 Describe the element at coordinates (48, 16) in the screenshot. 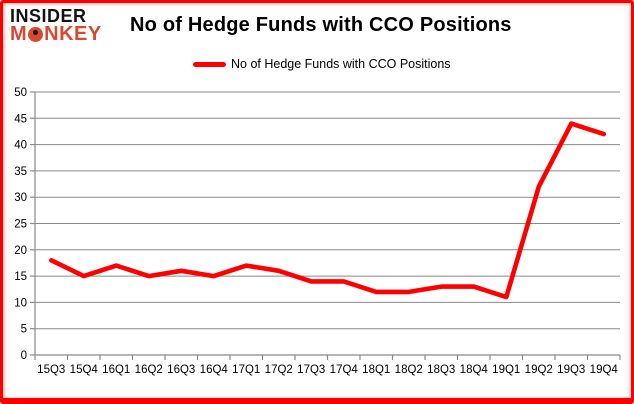

I see `logo-text-insider: INSIDER` at that location.